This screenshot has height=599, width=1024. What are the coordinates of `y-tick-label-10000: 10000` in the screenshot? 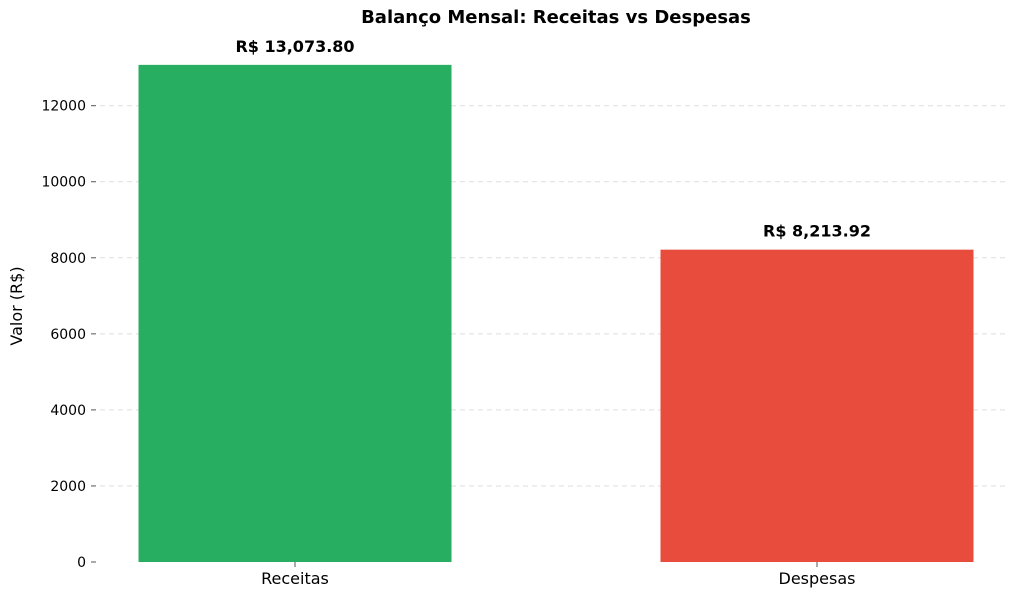 It's located at (63, 183).